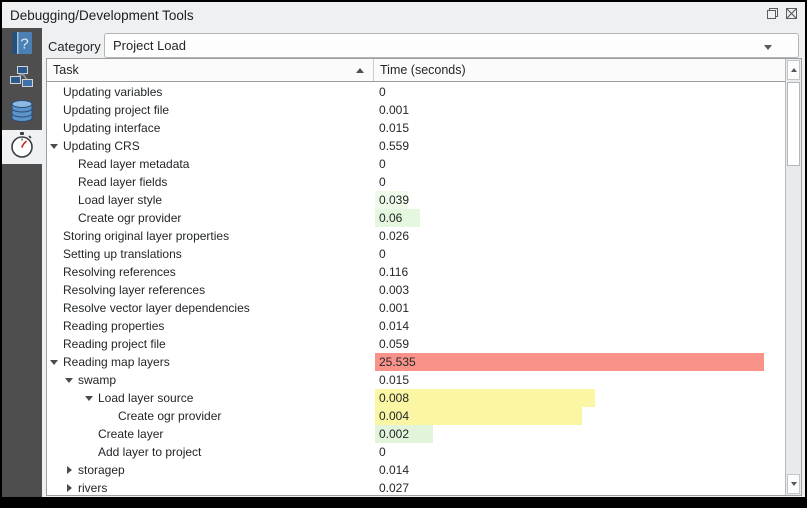  What do you see at coordinates (114, 326) in the screenshot?
I see `task-label: Reading properties` at bounding box center [114, 326].